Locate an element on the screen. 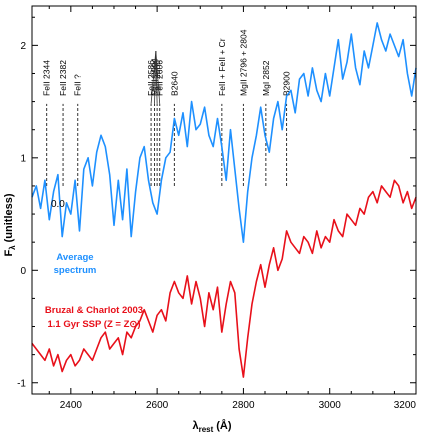  line-marker: B2900 is located at coordinates (287, 128).